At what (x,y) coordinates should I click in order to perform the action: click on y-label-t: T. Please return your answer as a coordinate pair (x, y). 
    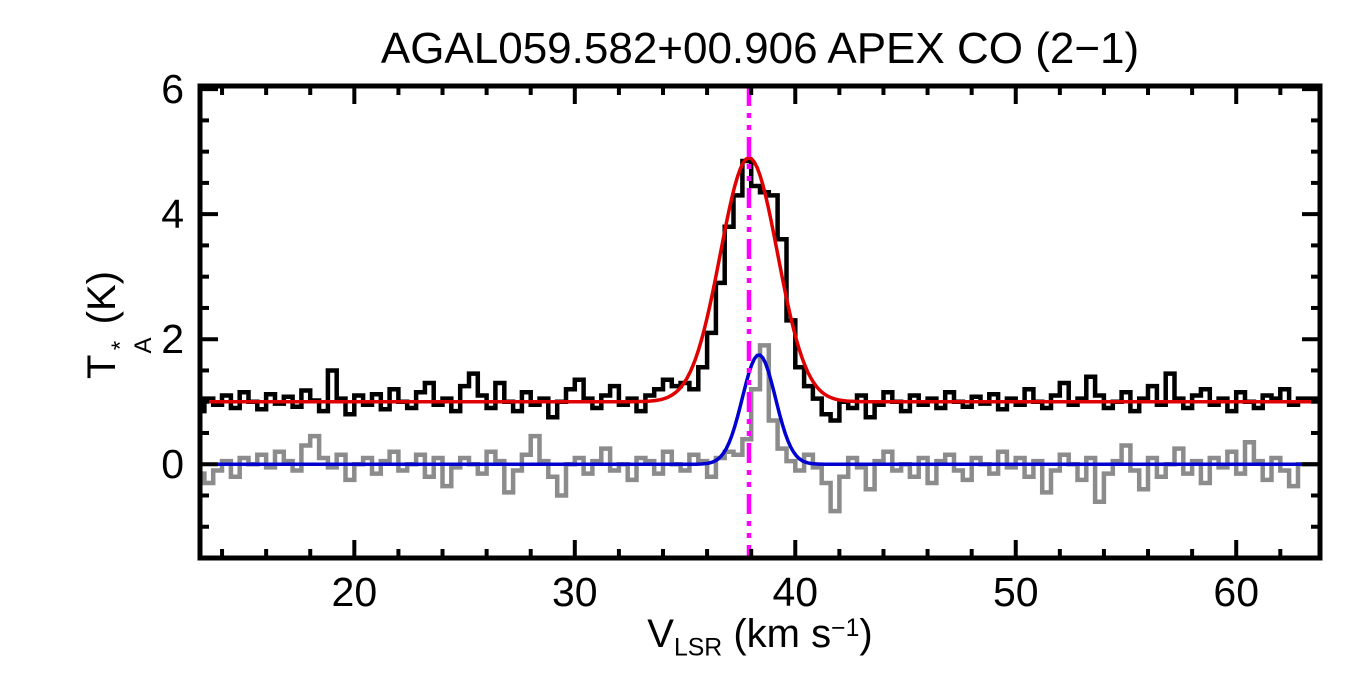
    Looking at the image, I should click on (102, 366).